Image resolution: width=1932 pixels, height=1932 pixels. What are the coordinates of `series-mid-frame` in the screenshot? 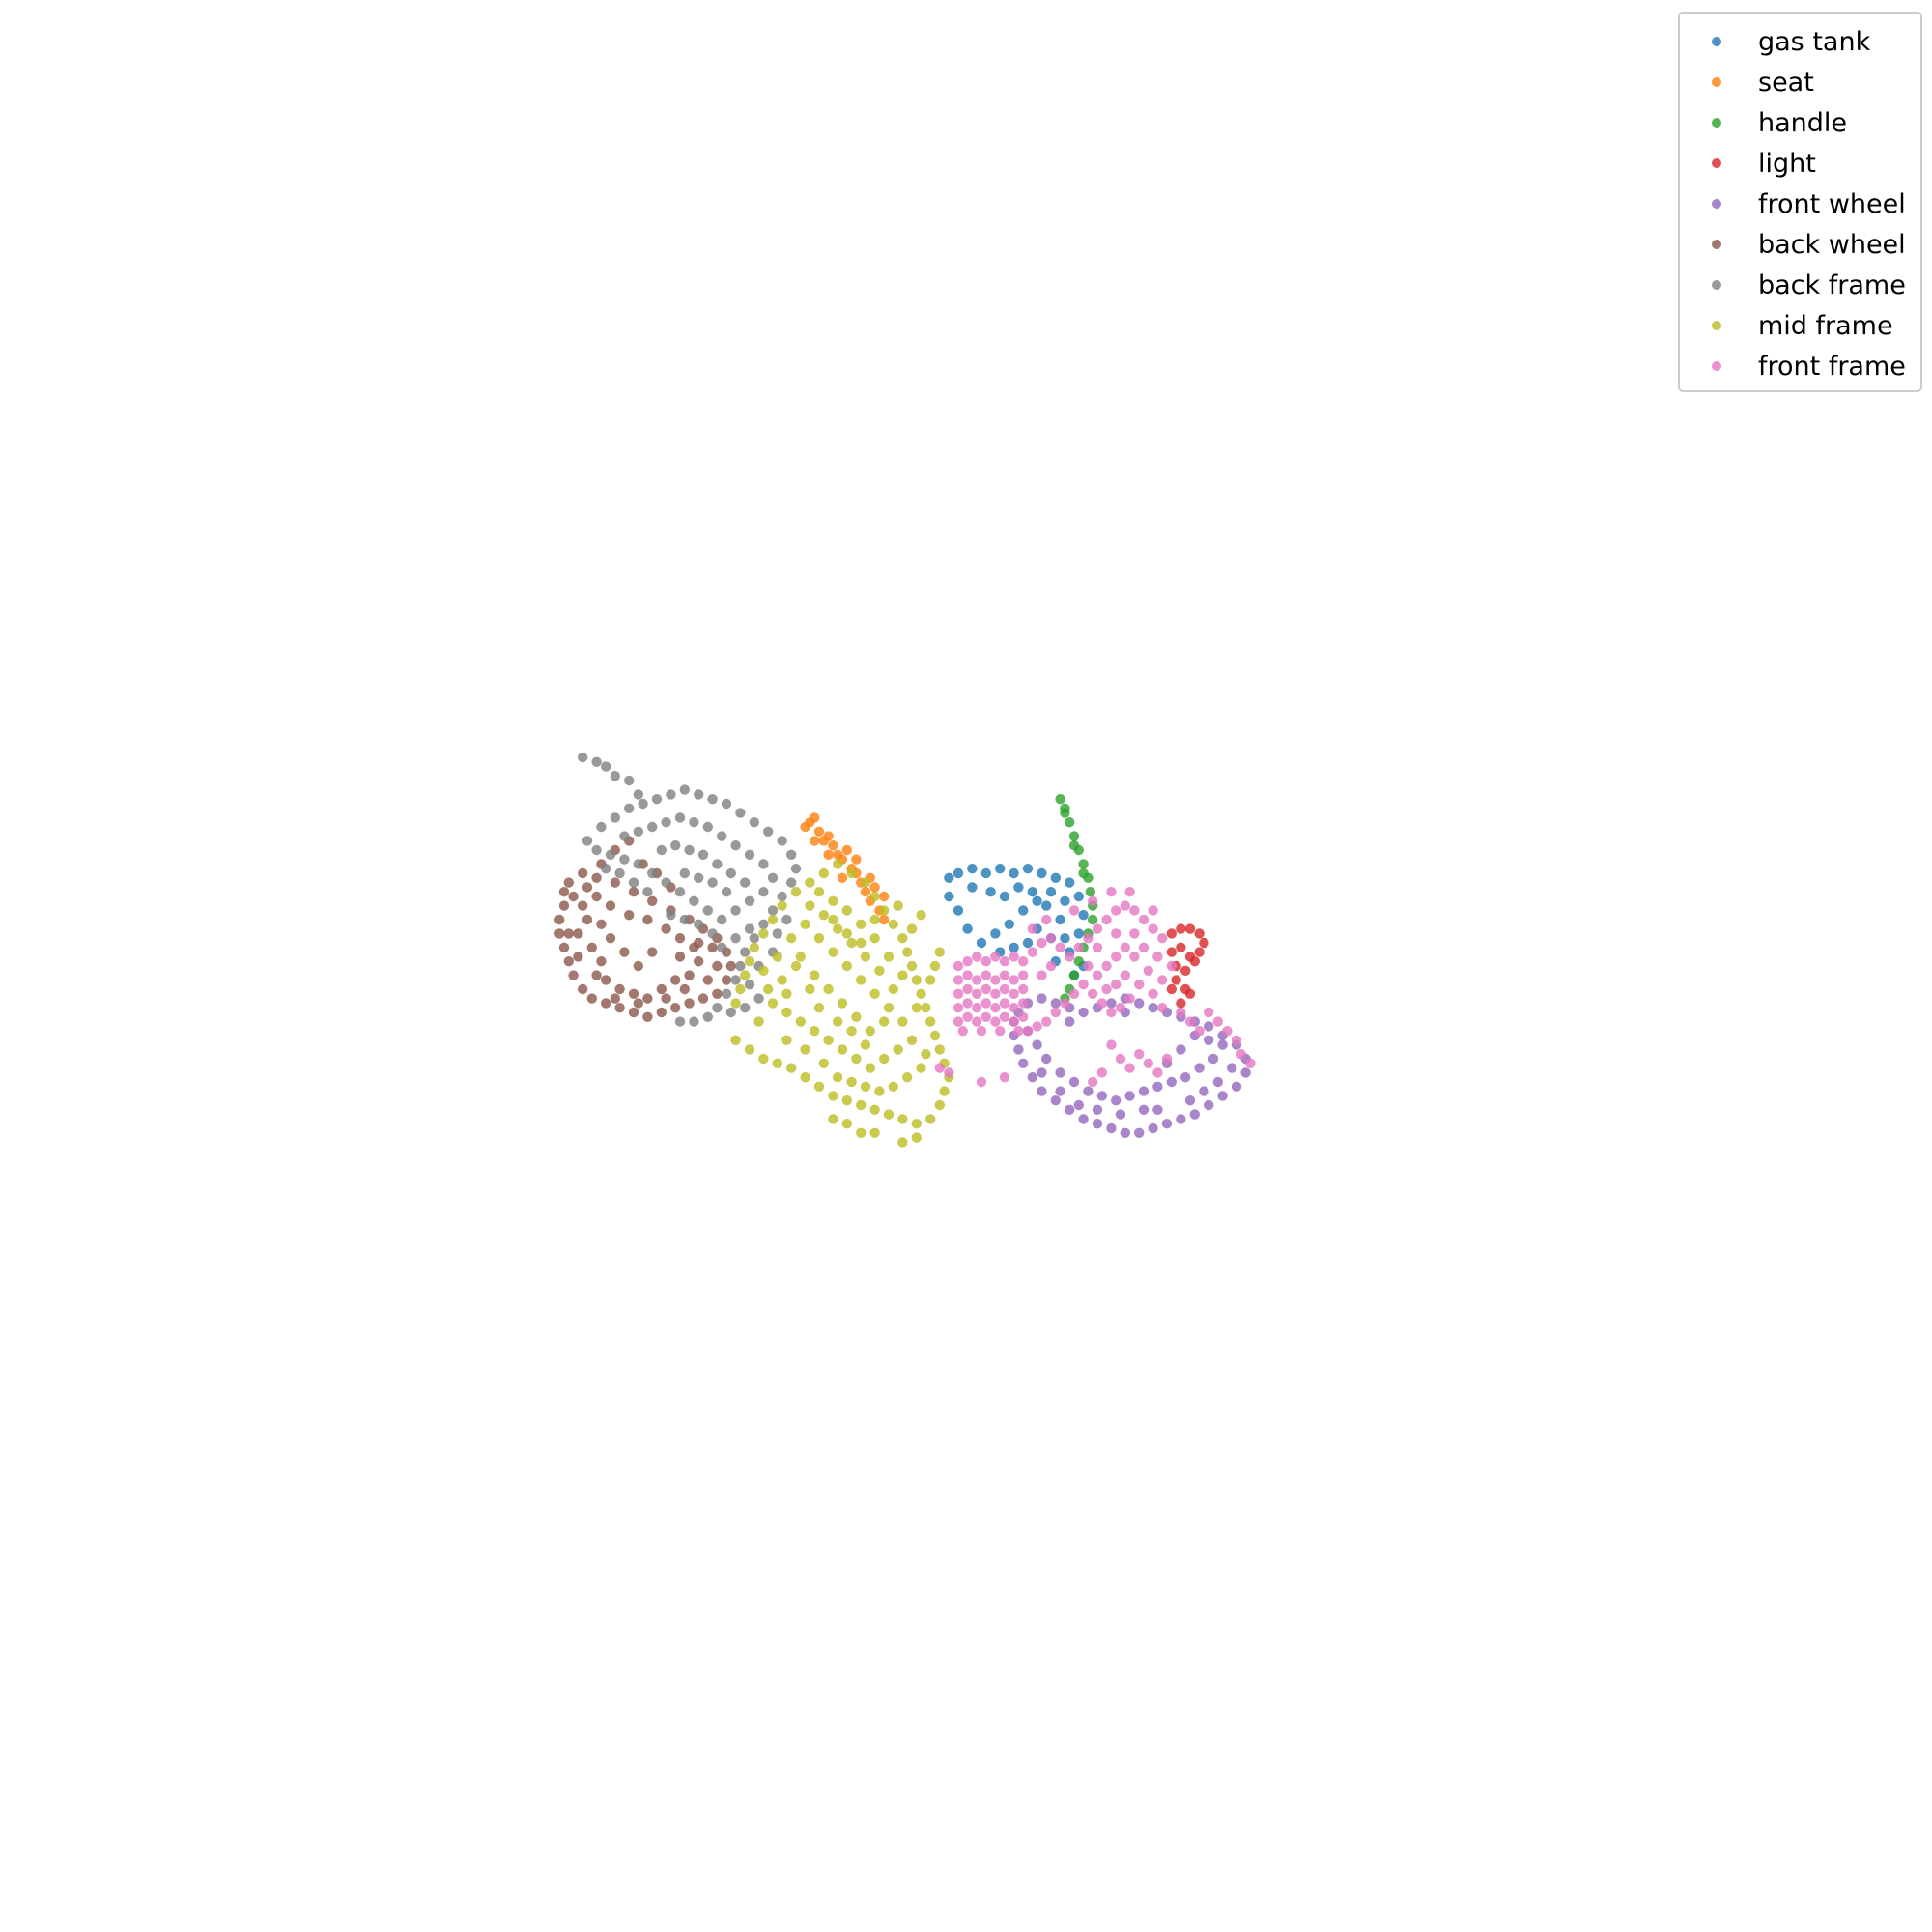 It's located at (842, 1003).